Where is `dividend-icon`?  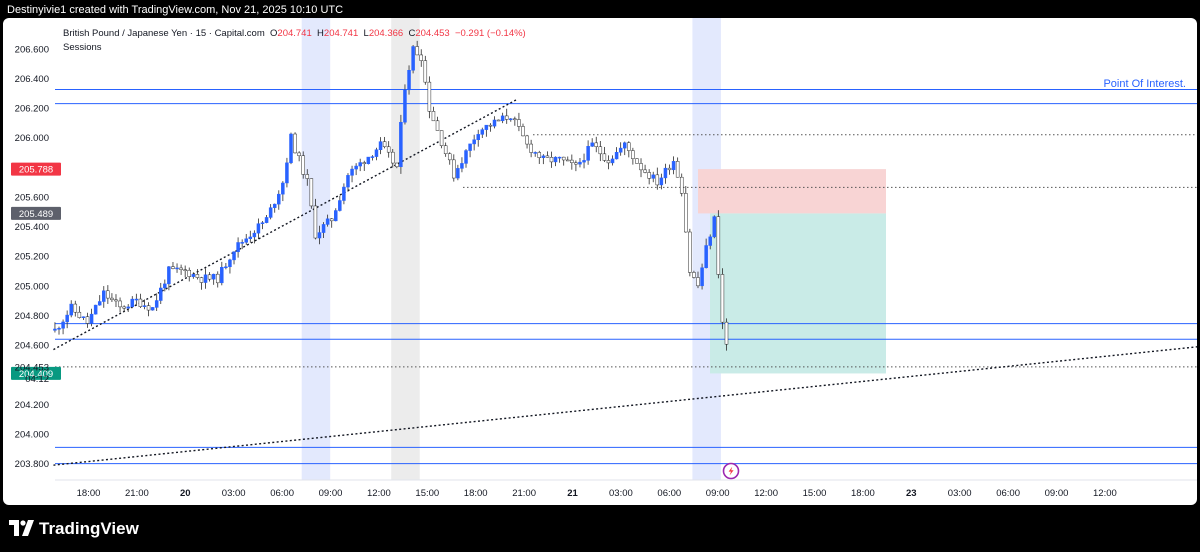
dividend-icon is located at coordinates (731, 471).